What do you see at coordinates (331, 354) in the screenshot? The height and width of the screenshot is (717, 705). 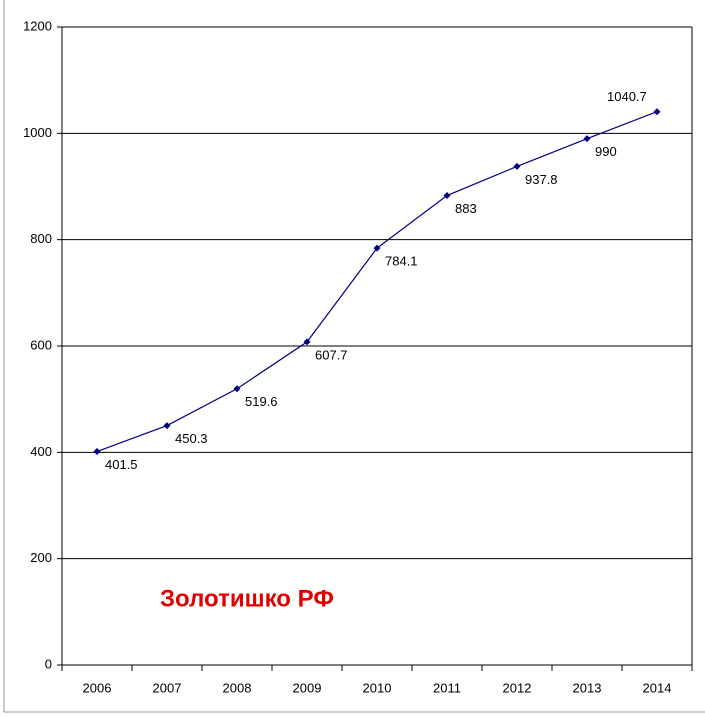 I see `data-label: 607.7` at bounding box center [331, 354].